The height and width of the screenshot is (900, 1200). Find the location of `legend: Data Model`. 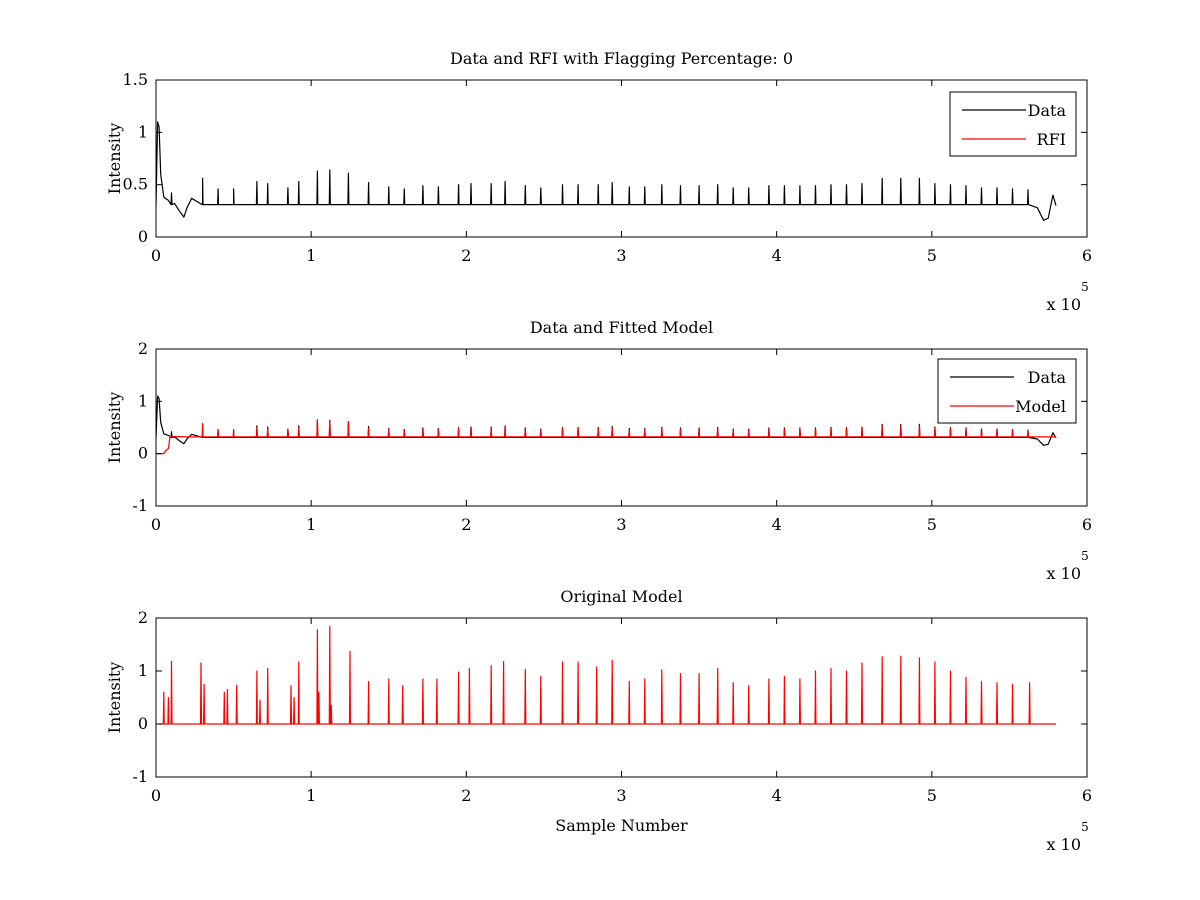

legend: Data Model is located at coordinates (1007, 391).